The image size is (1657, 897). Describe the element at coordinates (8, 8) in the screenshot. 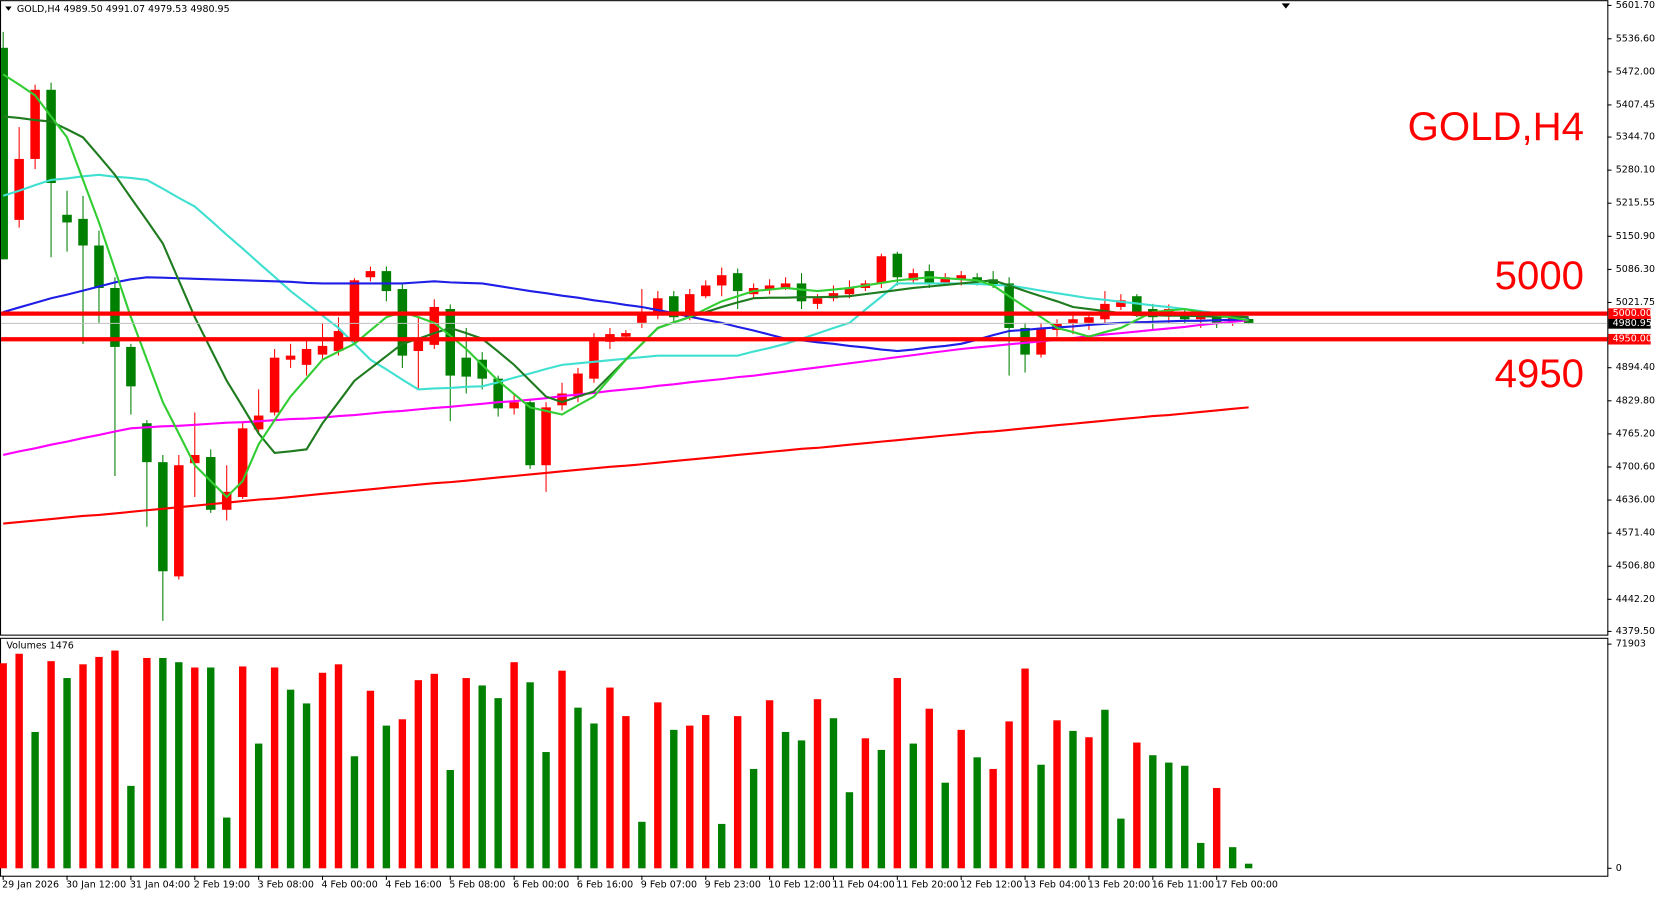

I see `menu-arrow` at that location.